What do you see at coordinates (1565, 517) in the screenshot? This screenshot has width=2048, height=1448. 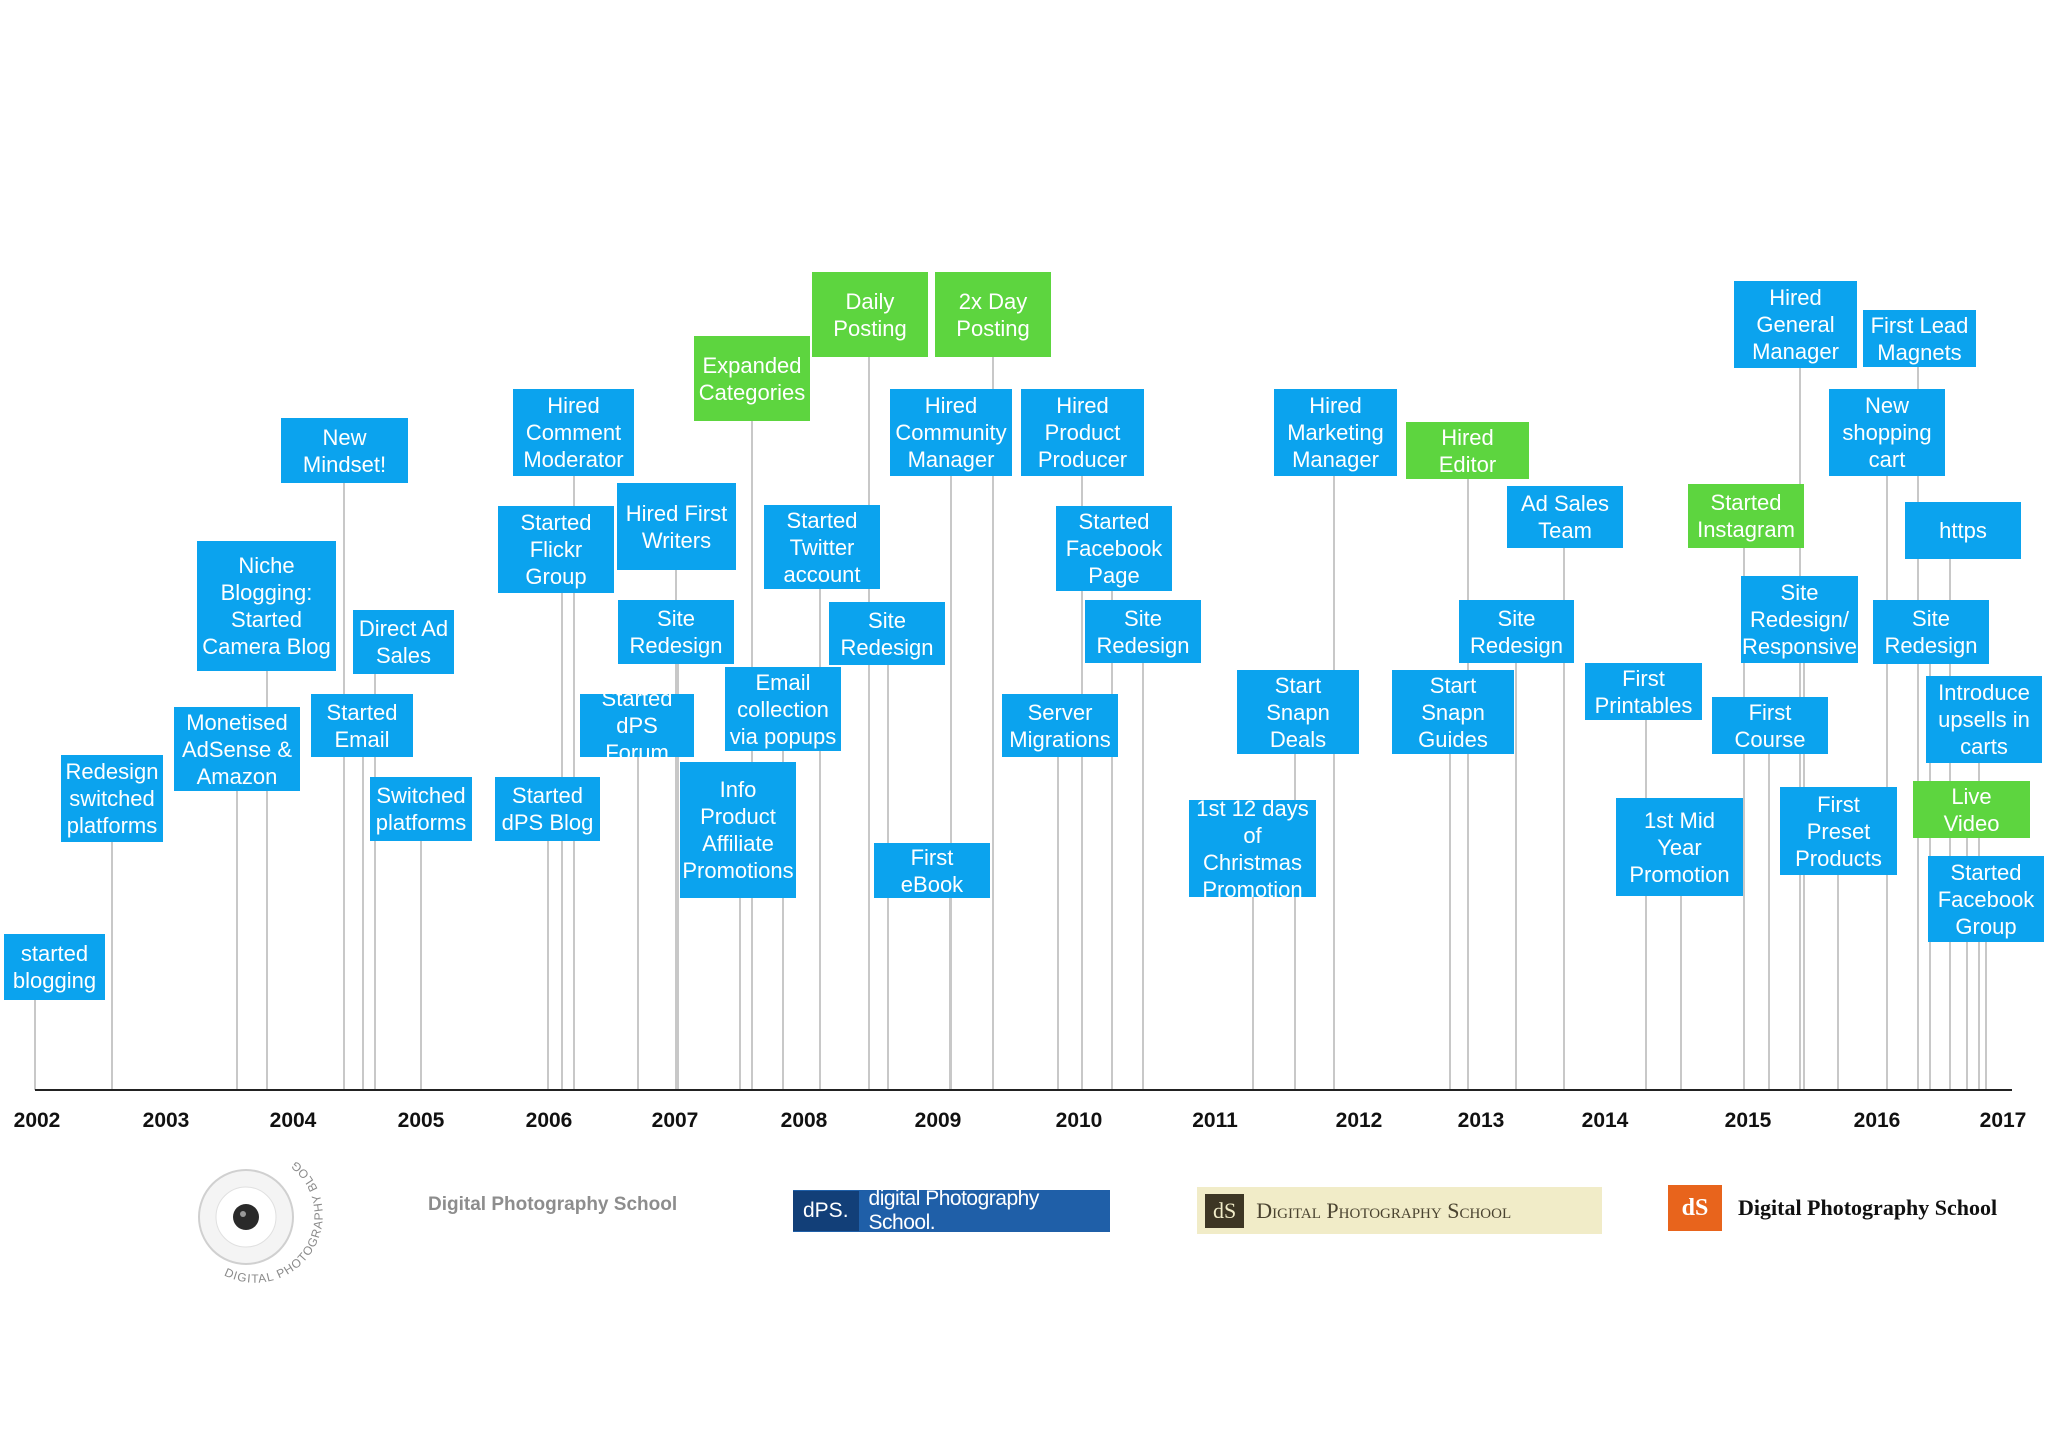 I see `event-box: Ad Sales Team` at bounding box center [1565, 517].